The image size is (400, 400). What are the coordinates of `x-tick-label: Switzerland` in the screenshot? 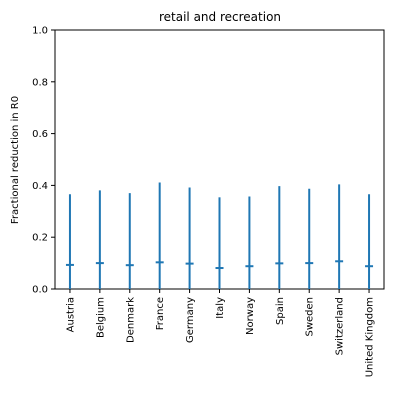 It's located at (340, 326).